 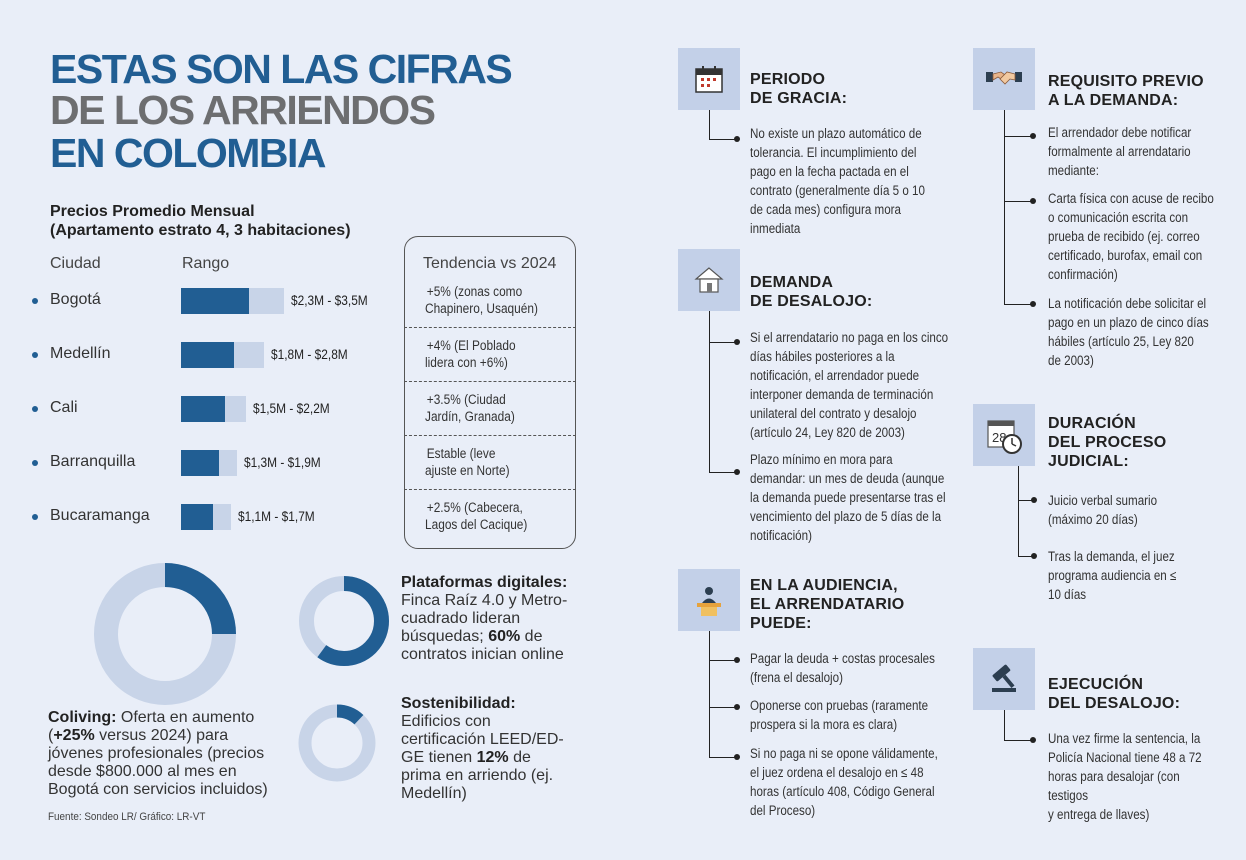 I want to click on title-line: EL ARRENDATARIO, so click(x=827, y=604).